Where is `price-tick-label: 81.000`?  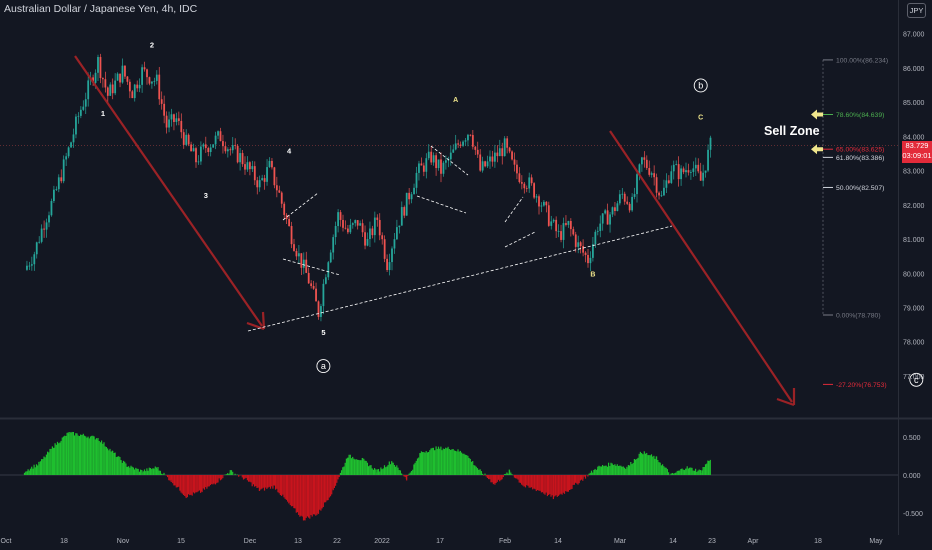
price-tick-label: 81.000 is located at coordinates (914, 240).